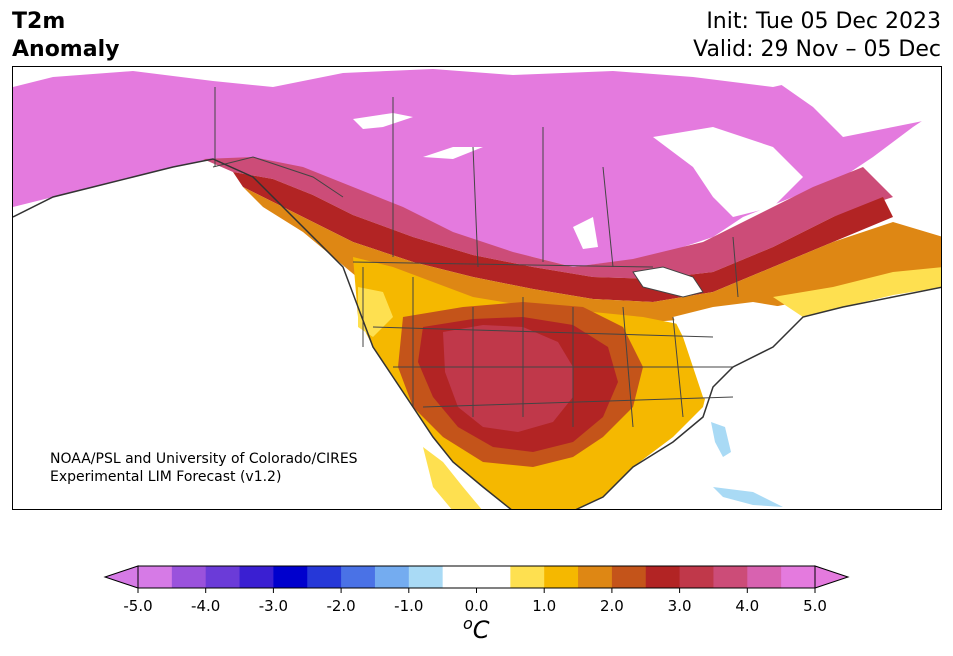 The width and height of the screenshot is (953, 656). I want to click on colorbar-tick-label: -1.0, so click(409, 606).